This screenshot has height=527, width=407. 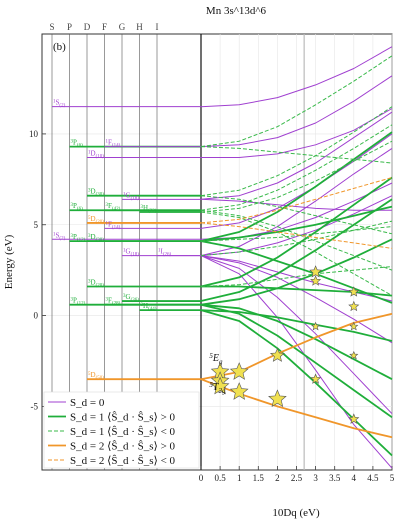 What do you see at coordinates (123, 447) in the screenshot?
I see `legend-label: S_d = 2 ⟨Ŝ_d · Ŝ_s⟩ > 0` at bounding box center [123, 447].